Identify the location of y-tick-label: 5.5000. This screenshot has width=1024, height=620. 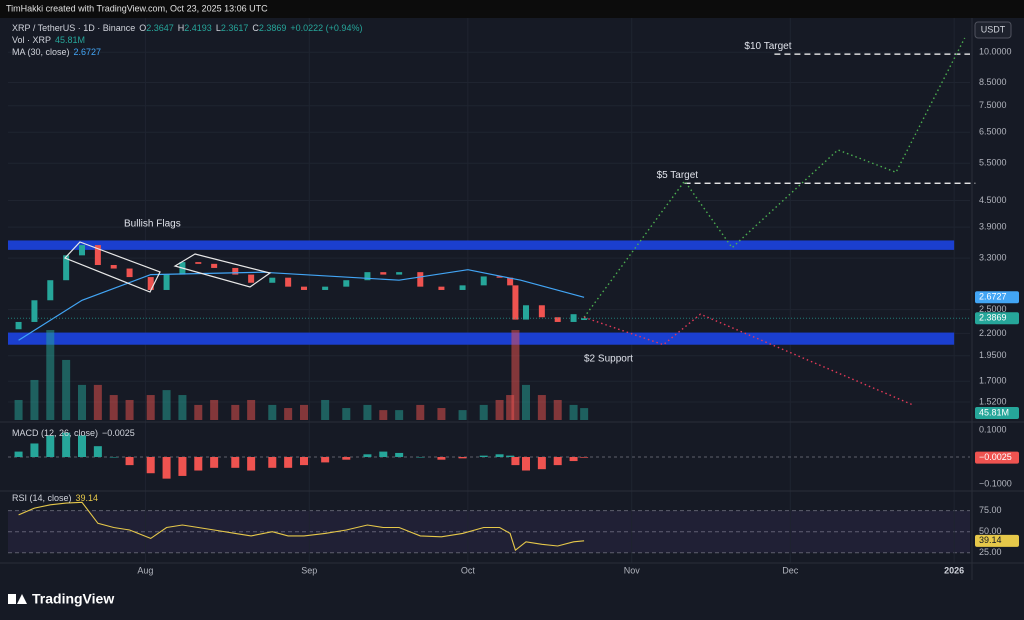
(993, 163).